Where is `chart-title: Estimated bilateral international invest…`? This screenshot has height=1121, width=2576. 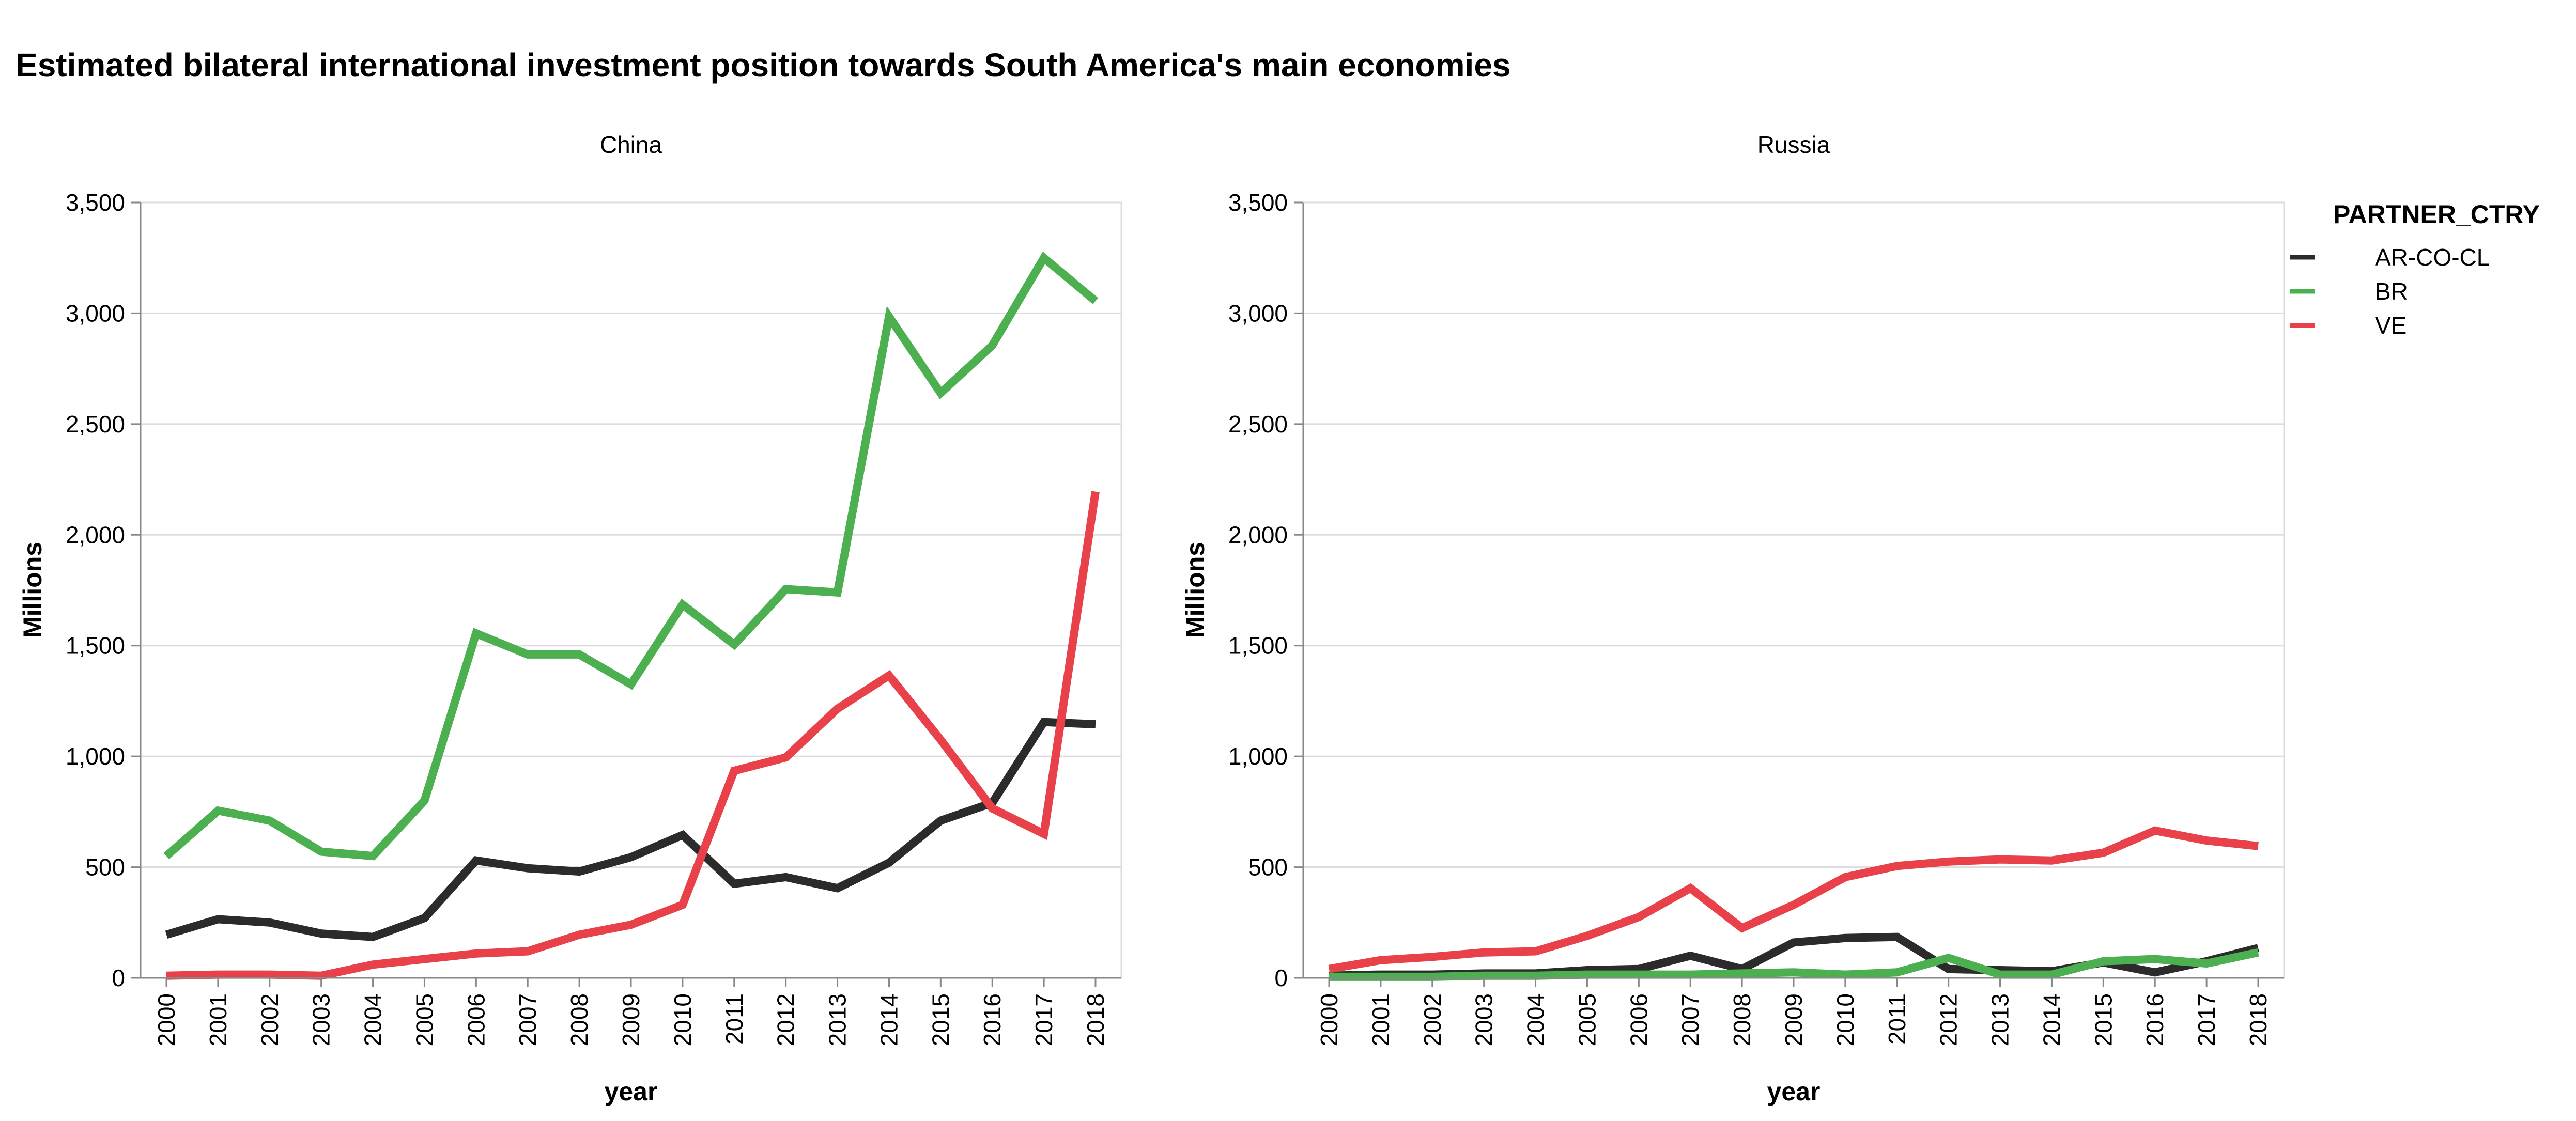
chart-title: Estimated bilateral international invest… is located at coordinates (764, 65).